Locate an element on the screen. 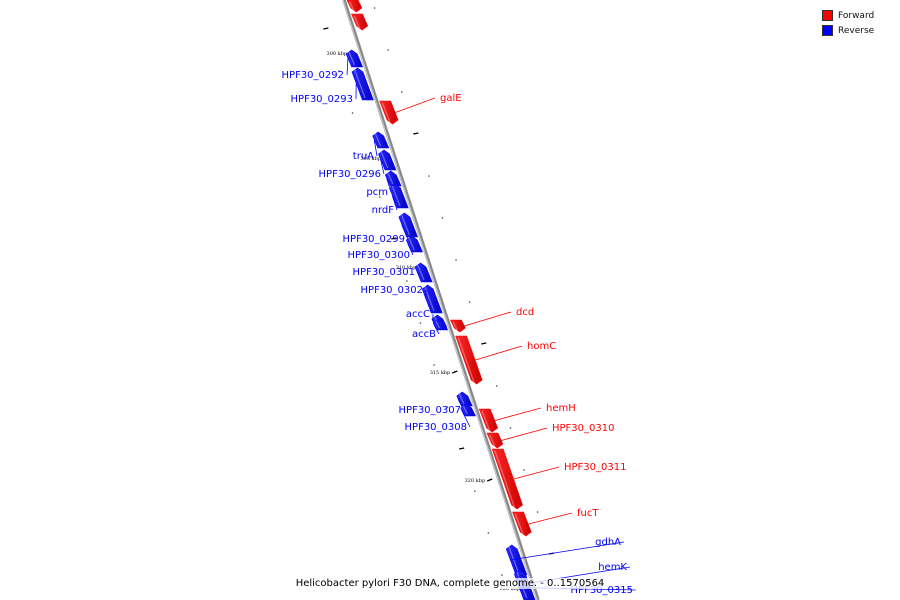 This screenshot has width=900, height=600. gene-galE-forward: galE is located at coordinates (420, 109).